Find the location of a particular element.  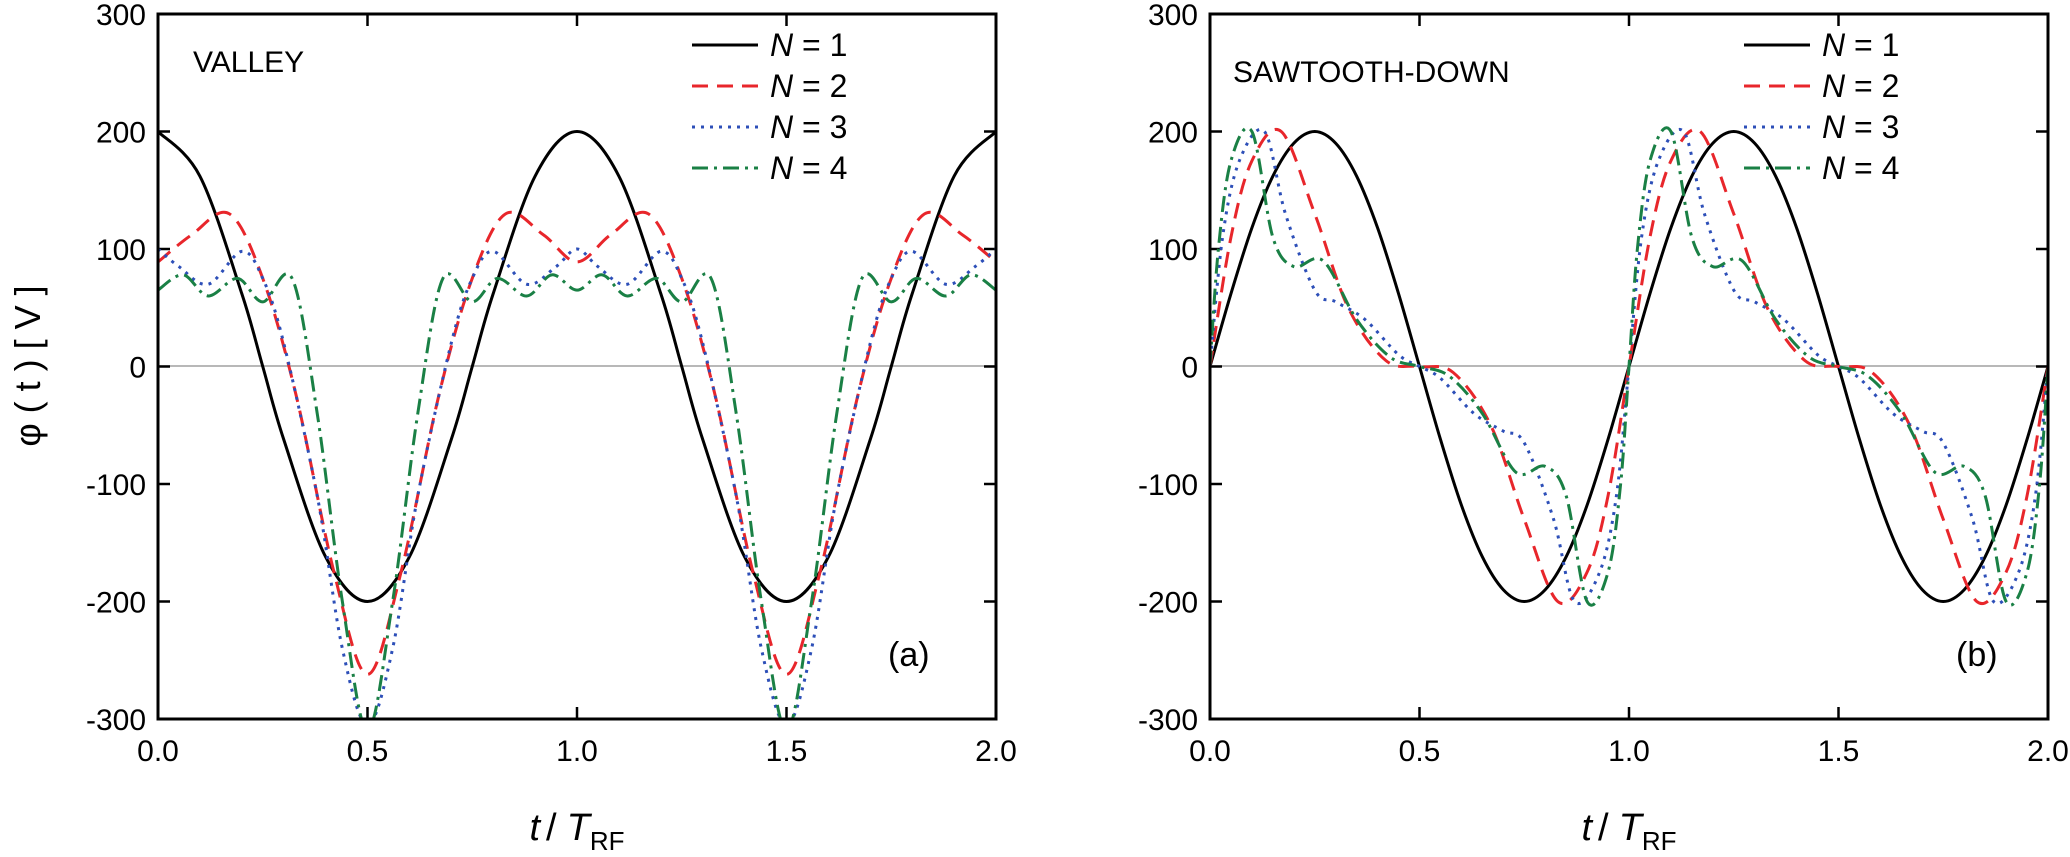

y-axis-label: φ ( t ) [ V ] is located at coordinates (27, 365).